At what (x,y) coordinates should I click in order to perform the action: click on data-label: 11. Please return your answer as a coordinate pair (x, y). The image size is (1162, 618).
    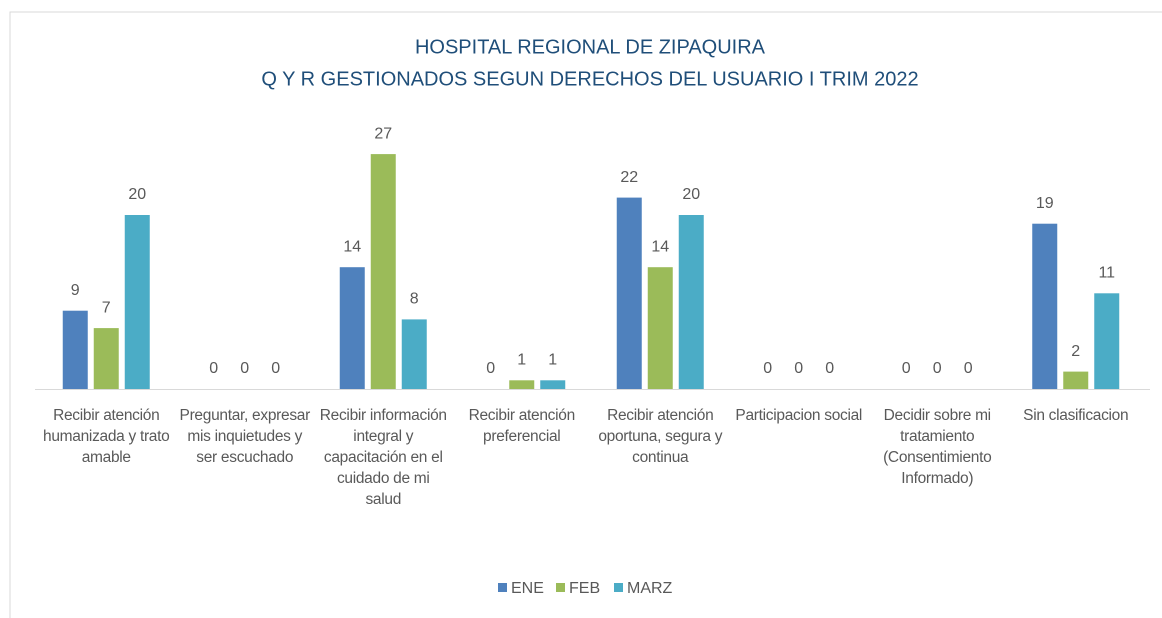
    Looking at the image, I should click on (1106, 273).